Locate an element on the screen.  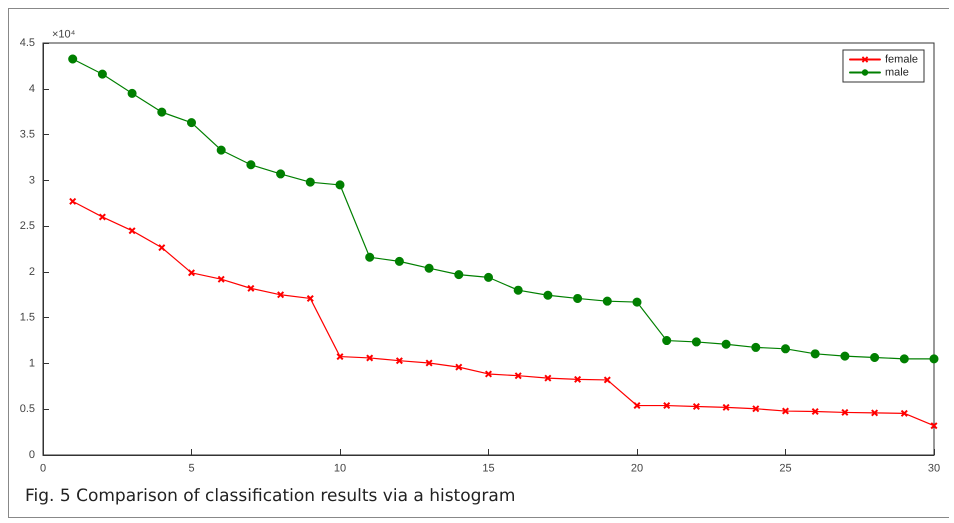
x-tick-label: 5 is located at coordinates (191, 468).